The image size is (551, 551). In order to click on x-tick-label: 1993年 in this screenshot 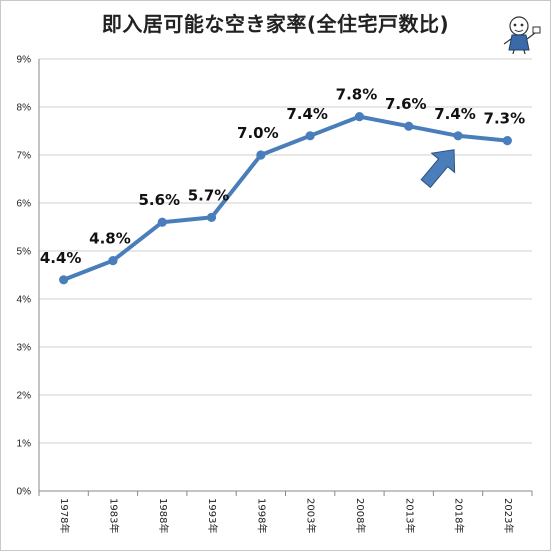, I will do `click(212, 515)`.